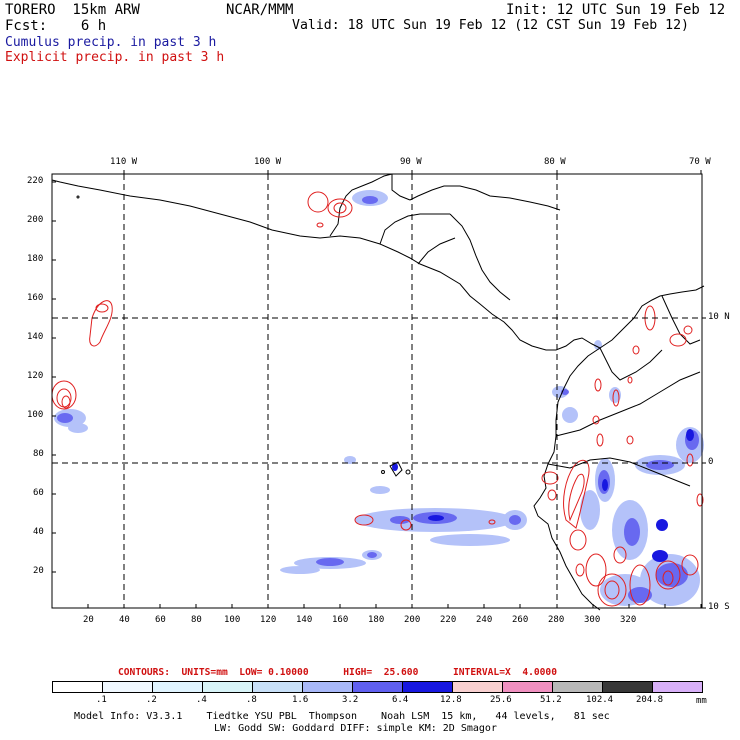 The width and height of the screenshot is (740, 740). I want to click on colorbar-label: 6.4, so click(400, 700).